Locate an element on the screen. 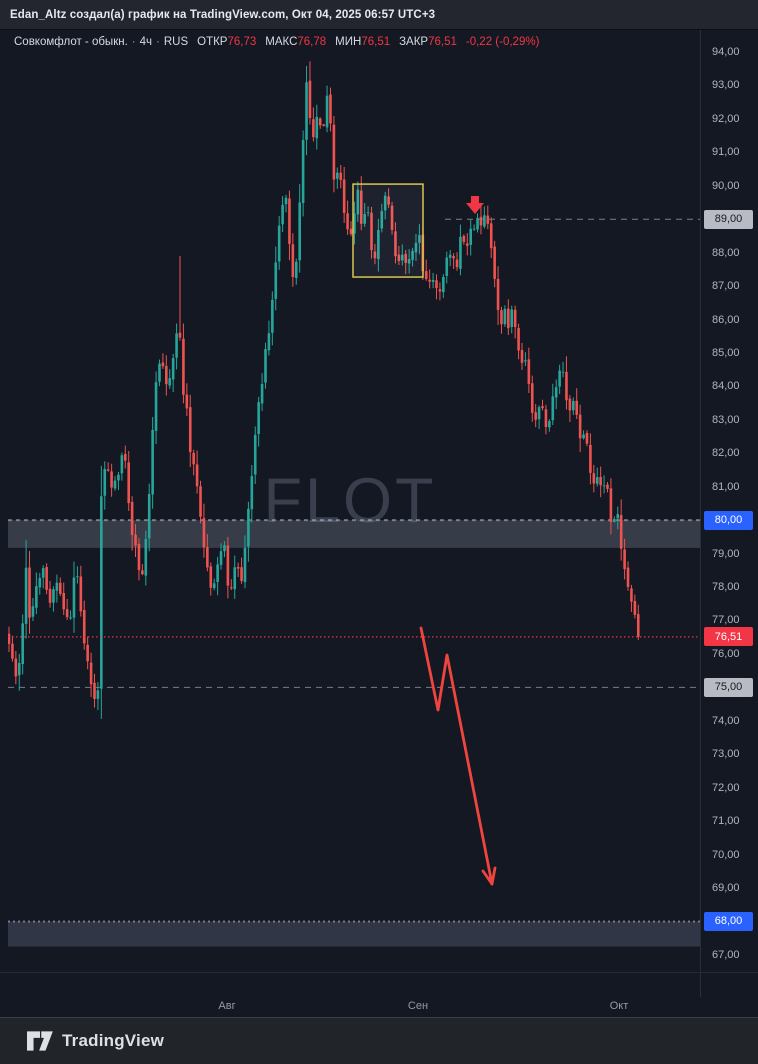 The image size is (758, 1064). price-tick-label: 81,00 is located at coordinates (726, 486).